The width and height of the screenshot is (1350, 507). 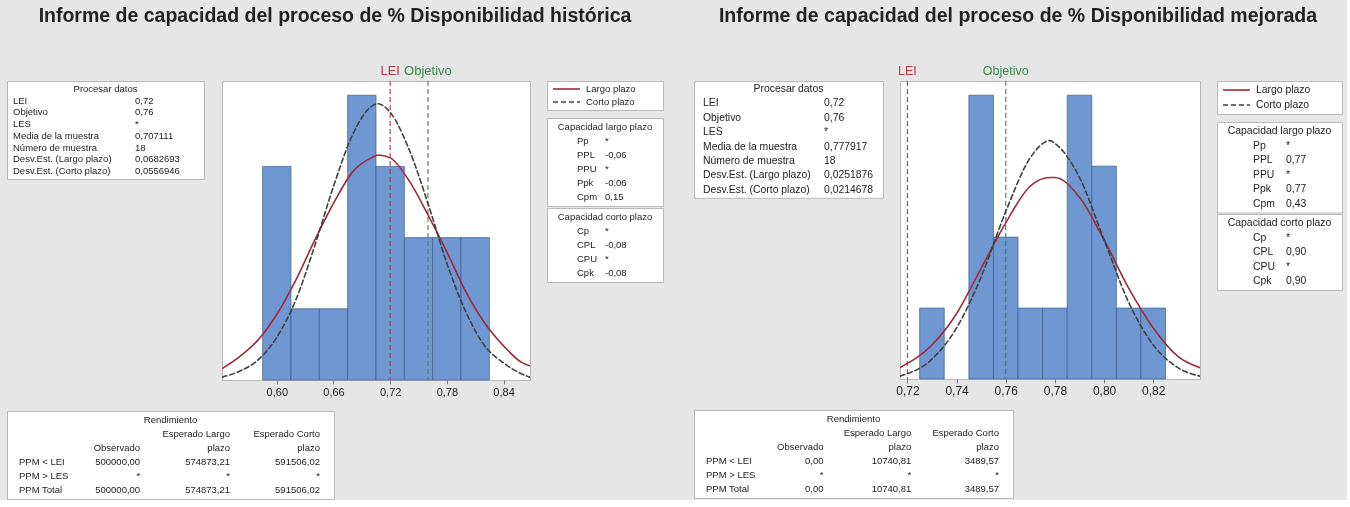 What do you see at coordinates (587, 196) in the screenshot?
I see `category-label: Cpm` at bounding box center [587, 196].